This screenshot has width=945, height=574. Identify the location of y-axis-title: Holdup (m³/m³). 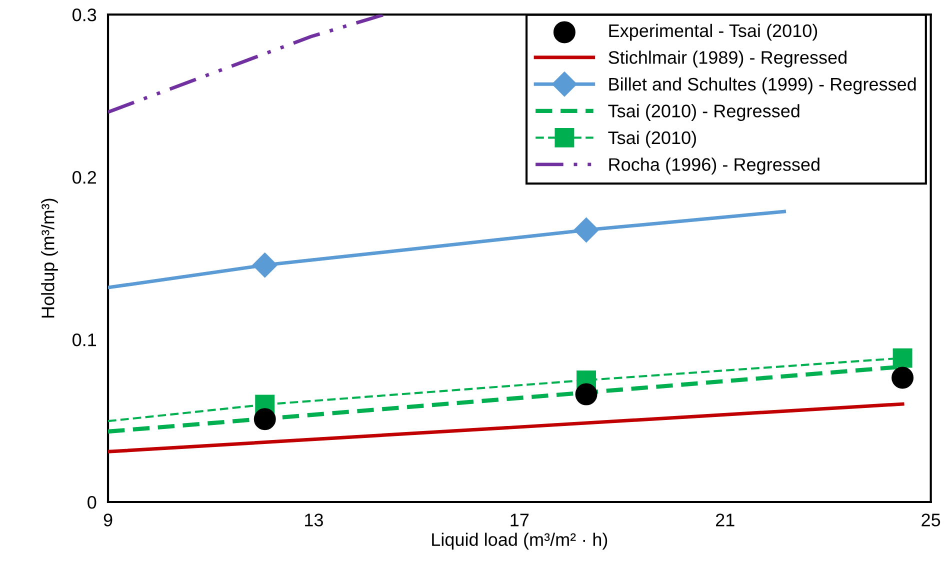
(49, 258).